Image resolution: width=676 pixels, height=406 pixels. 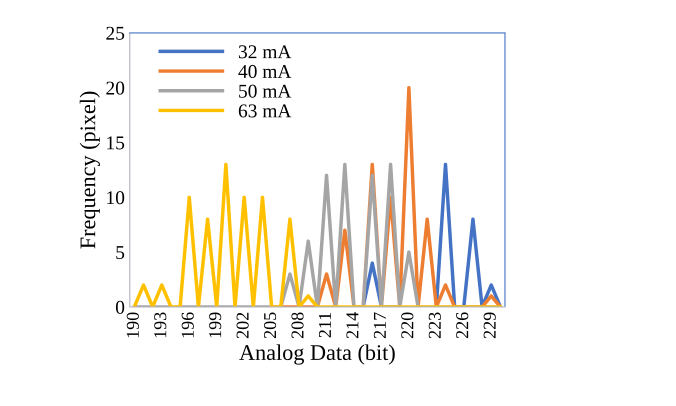 What do you see at coordinates (380, 325) in the screenshot?
I see `x-tick-label: 217` at bounding box center [380, 325].